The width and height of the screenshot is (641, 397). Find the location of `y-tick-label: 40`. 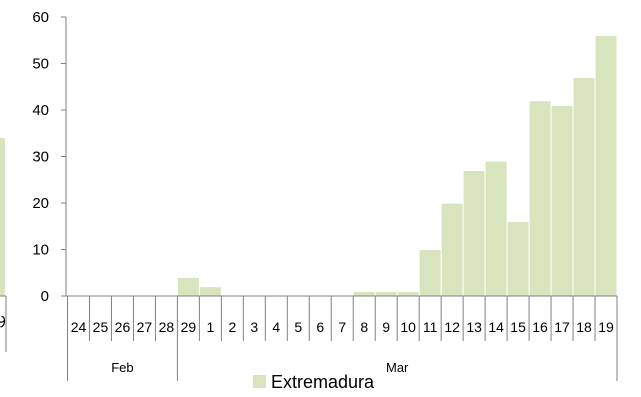

y-tick-label: 40 is located at coordinates (40, 110).